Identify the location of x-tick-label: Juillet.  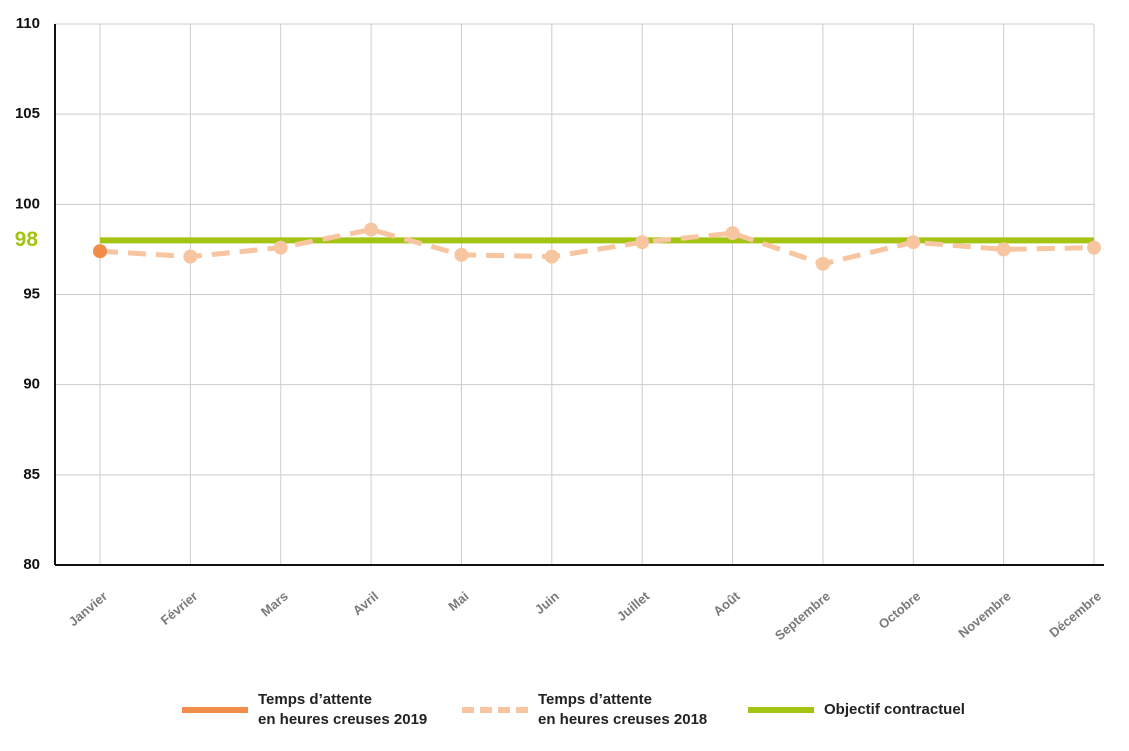
(633, 606).